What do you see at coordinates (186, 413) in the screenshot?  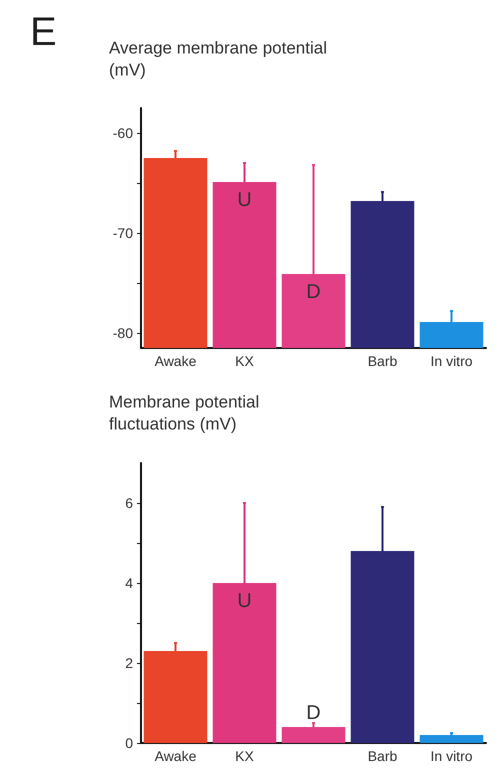 I see `chart-title: Membrane potential fluctuations (mV)` at bounding box center [186, 413].